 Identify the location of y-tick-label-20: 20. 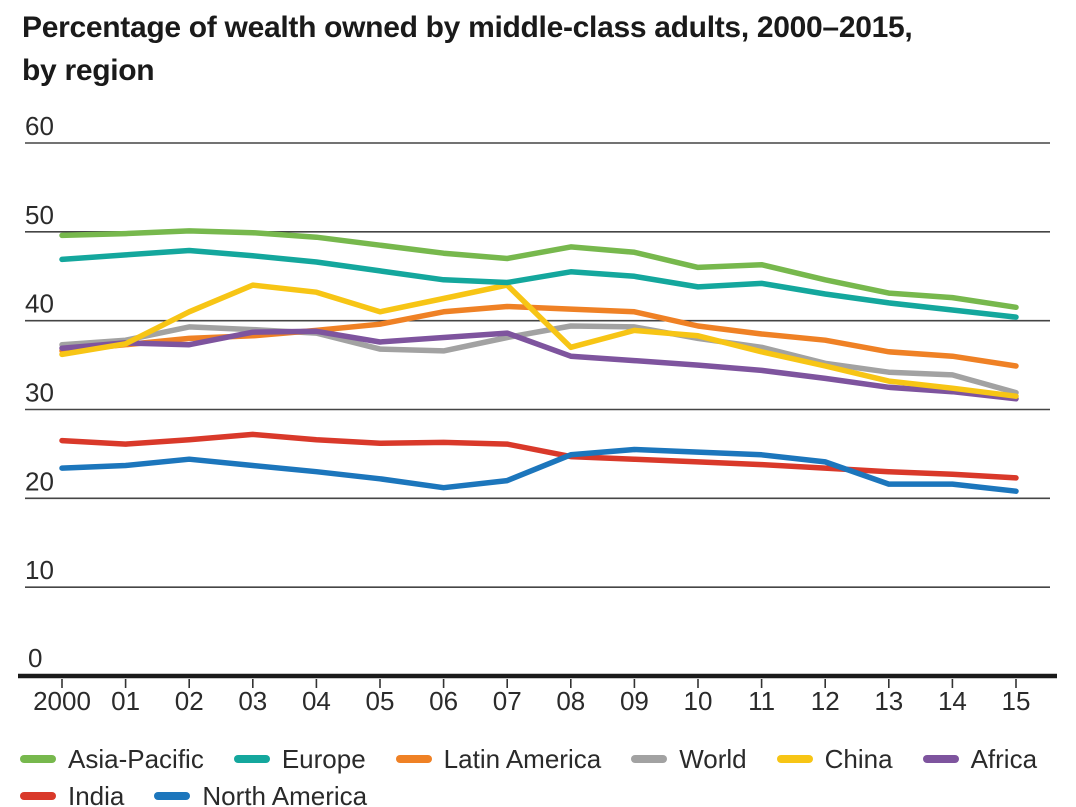
(39, 481).